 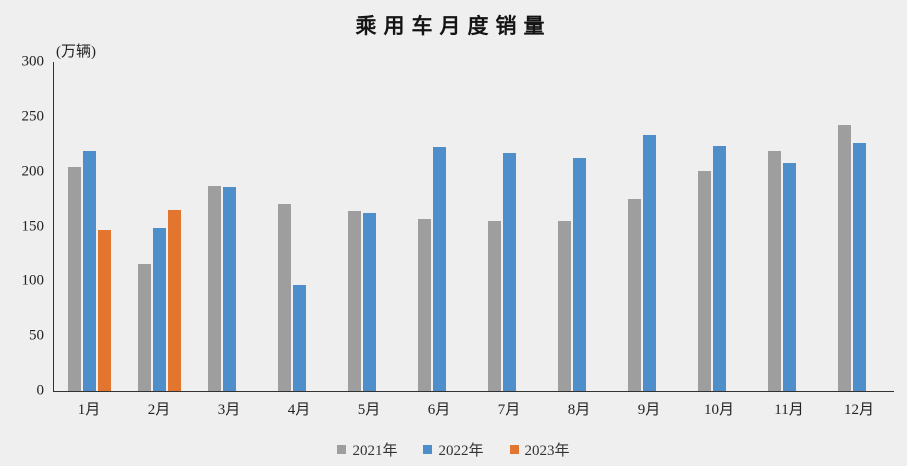 What do you see at coordinates (719, 268) in the screenshot?
I see `bar-2022年-10月` at bounding box center [719, 268].